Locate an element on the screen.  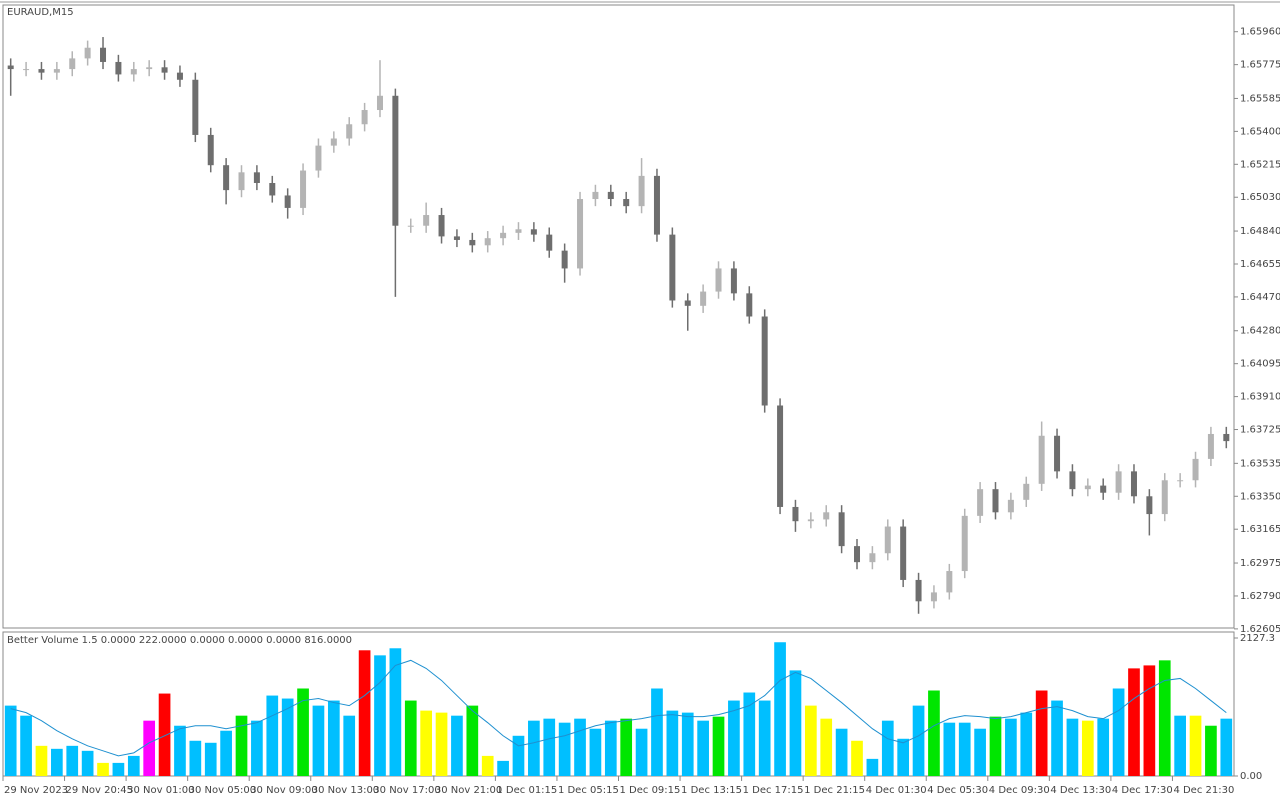
x-tick-label: 4 Dec 13:30 is located at coordinates (1080, 790).